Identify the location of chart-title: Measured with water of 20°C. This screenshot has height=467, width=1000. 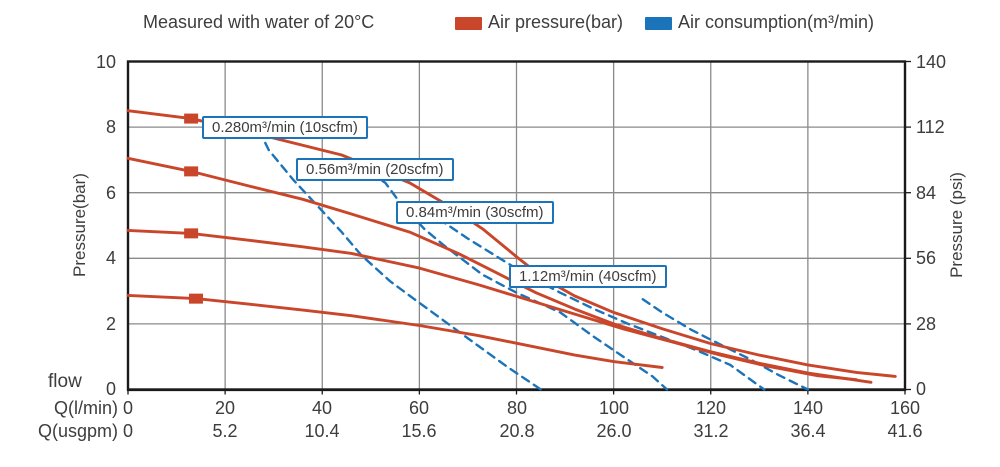
(259, 22).